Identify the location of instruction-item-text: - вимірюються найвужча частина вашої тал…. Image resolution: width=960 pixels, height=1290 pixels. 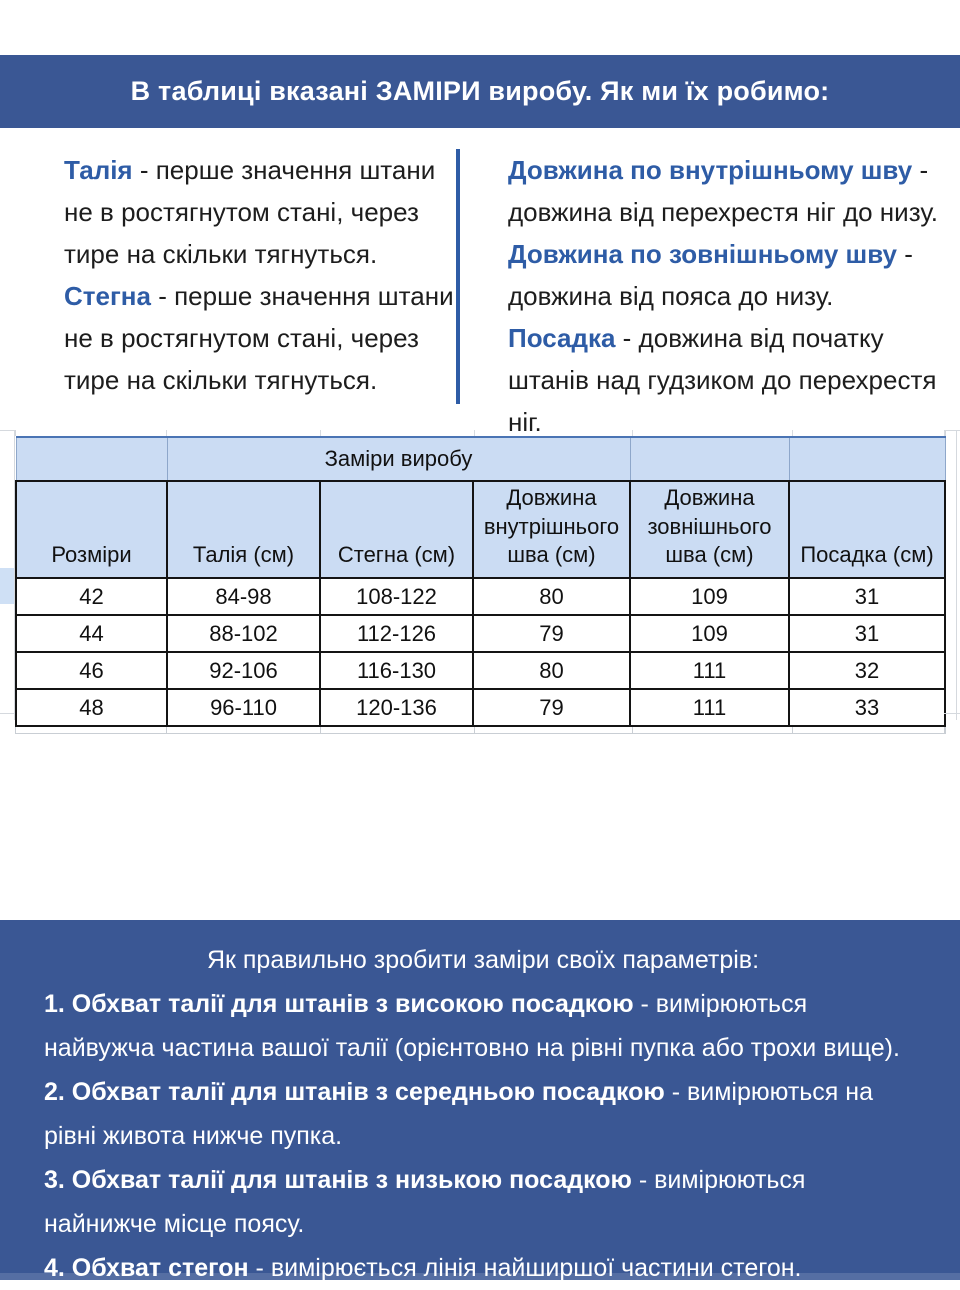
(472, 1026).